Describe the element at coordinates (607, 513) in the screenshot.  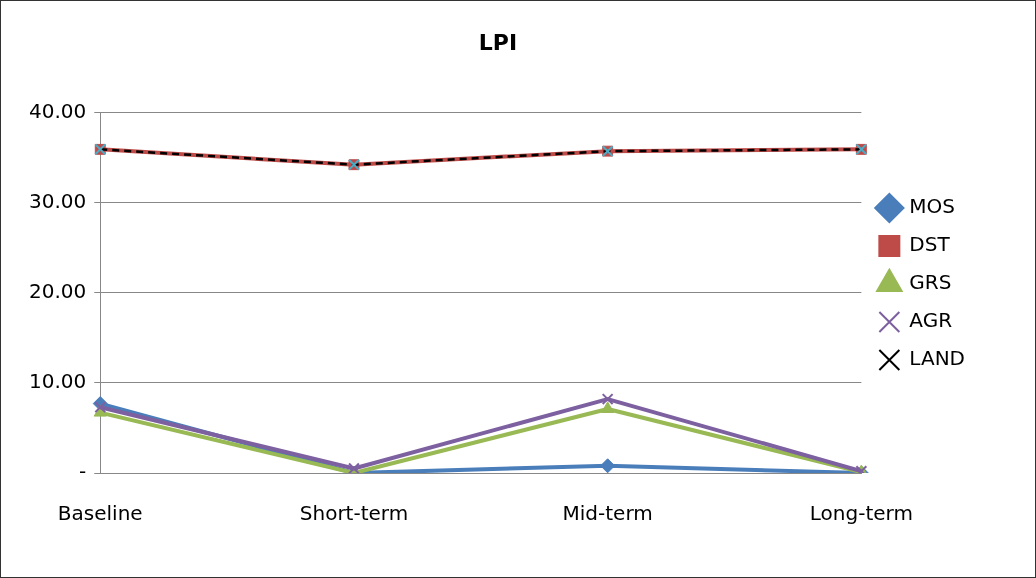
I see `x-tick-label: Mid-term` at that location.